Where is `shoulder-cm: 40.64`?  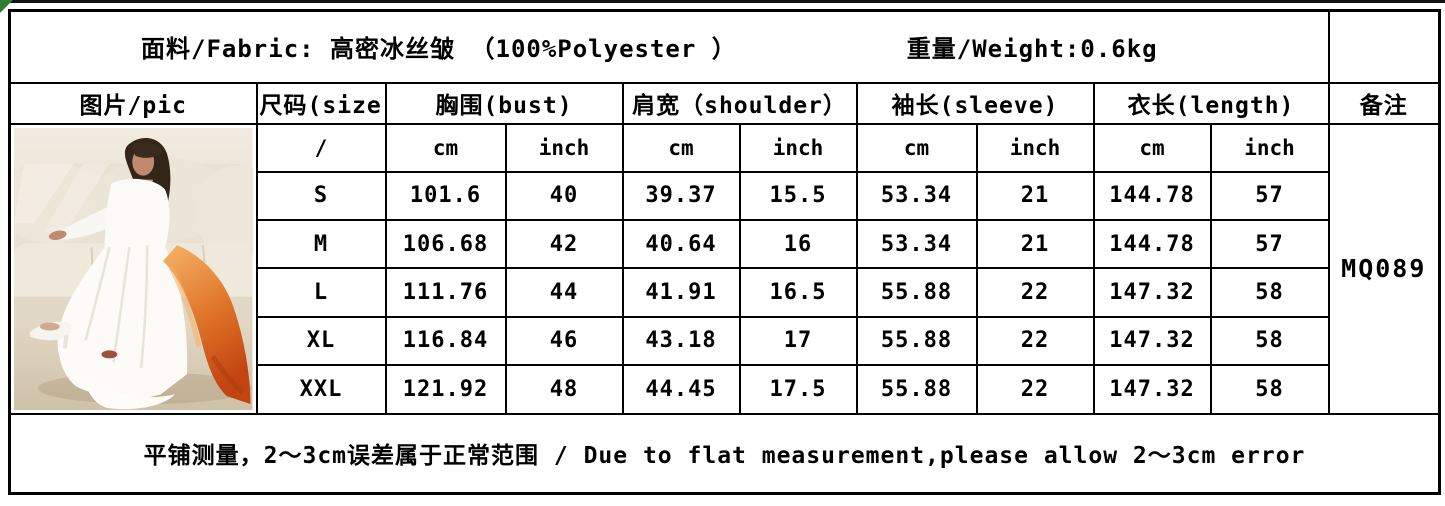 shoulder-cm: 40.64 is located at coordinates (681, 244).